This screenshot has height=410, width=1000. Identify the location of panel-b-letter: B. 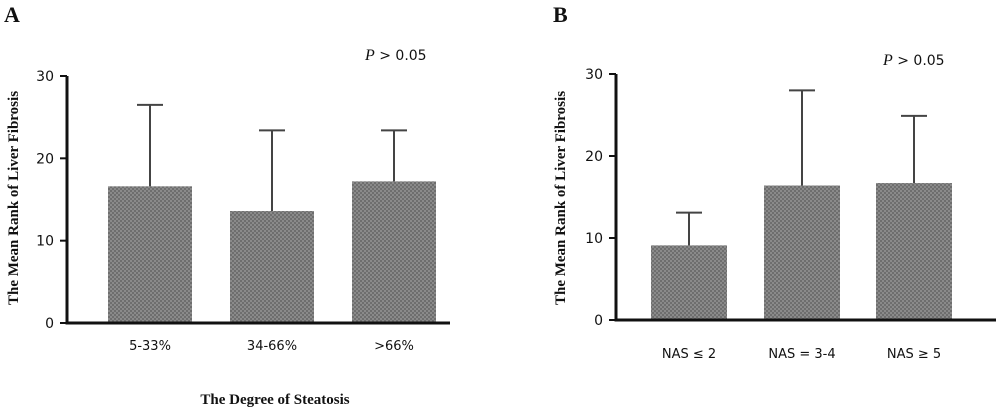
(560, 14).